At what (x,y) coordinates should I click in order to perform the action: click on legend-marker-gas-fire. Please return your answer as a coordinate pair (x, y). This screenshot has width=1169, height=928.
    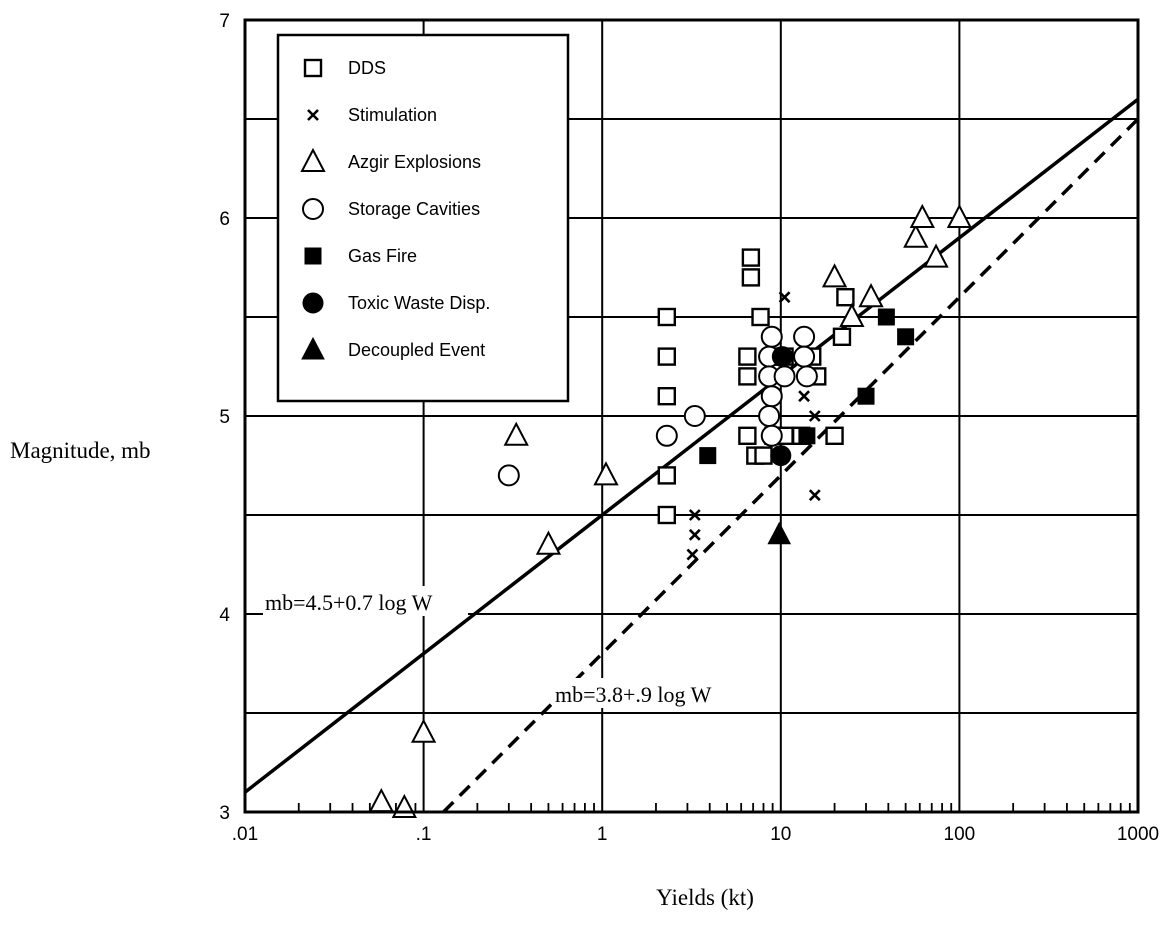
    Looking at the image, I should click on (313, 256).